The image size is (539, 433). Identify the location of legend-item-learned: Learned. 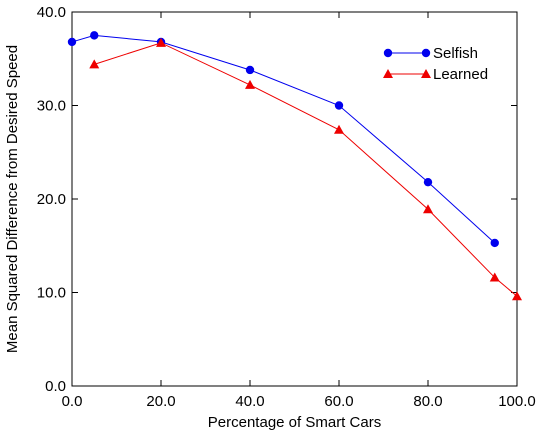
(435, 74).